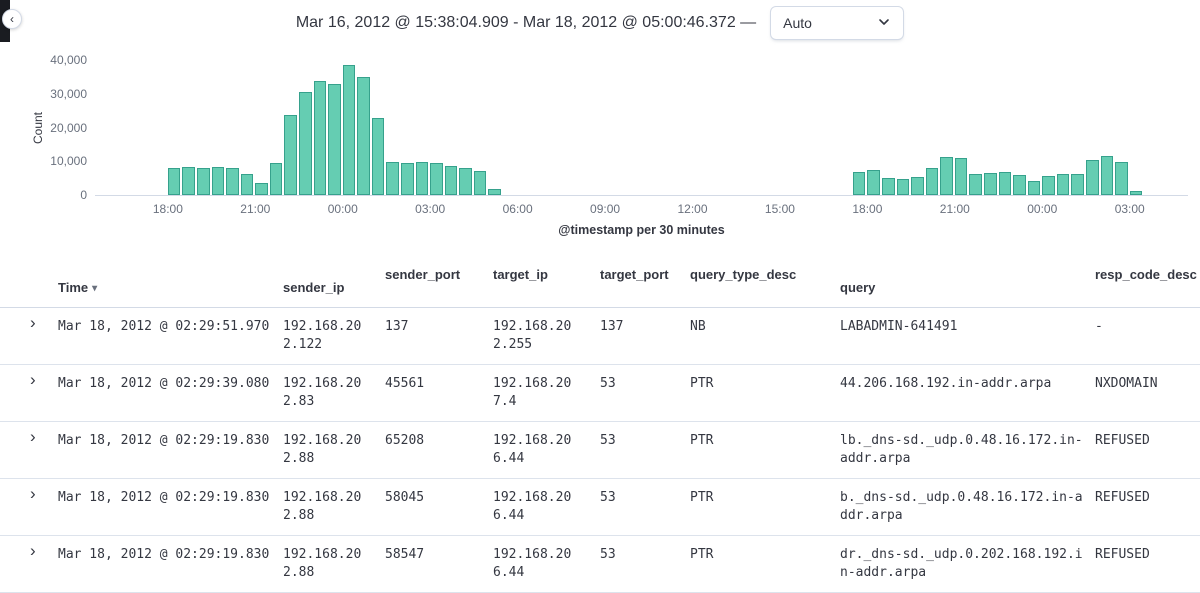  What do you see at coordinates (605, 209) in the screenshot?
I see `x-axis-tick-label: 09:00` at bounding box center [605, 209].